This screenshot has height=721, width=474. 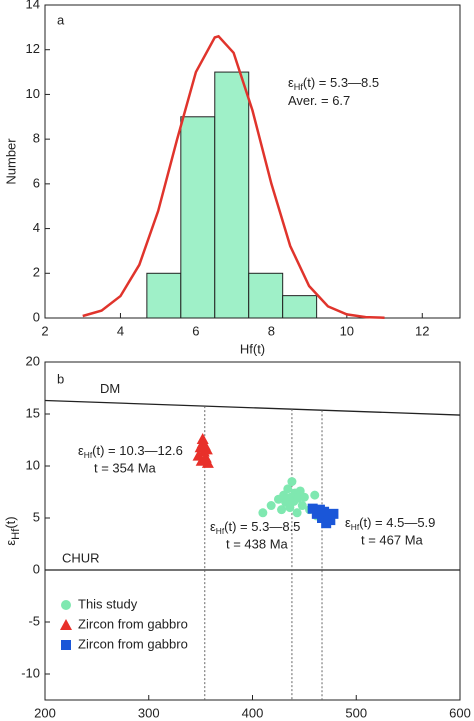 What do you see at coordinates (120, 330) in the screenshot?
I see `x-tick-label: 4` at bounding box center [120, 330].